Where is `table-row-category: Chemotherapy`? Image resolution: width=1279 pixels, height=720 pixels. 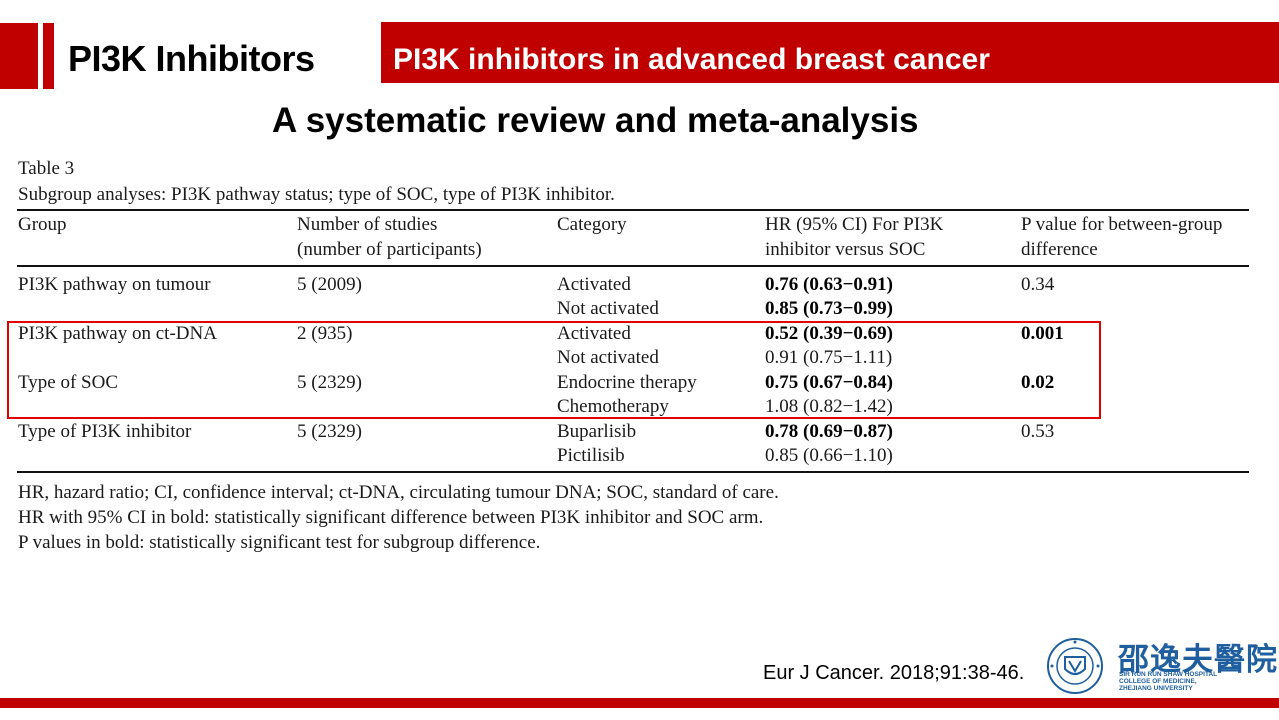 table-row-category: Chemotherapy is located at coordinates (613, 406).